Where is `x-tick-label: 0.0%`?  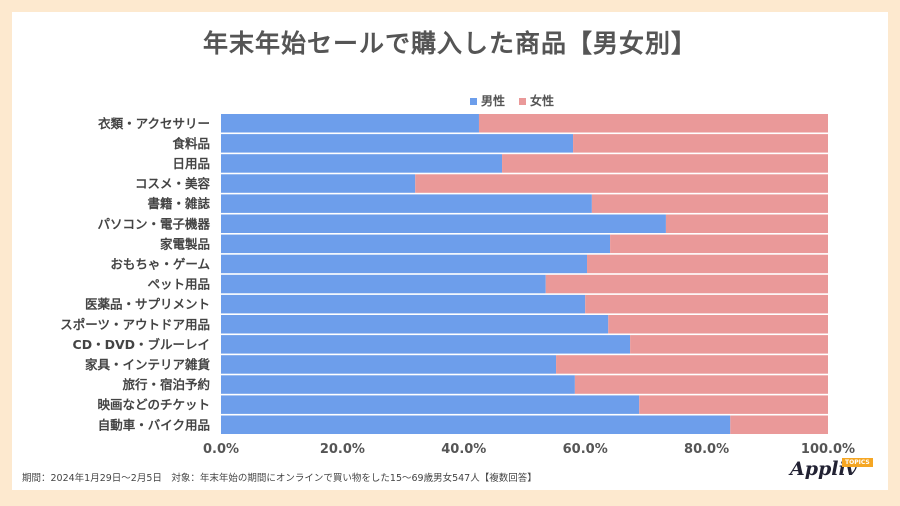
x-tick-label: 0.0% is located at coordinates (221, 449).